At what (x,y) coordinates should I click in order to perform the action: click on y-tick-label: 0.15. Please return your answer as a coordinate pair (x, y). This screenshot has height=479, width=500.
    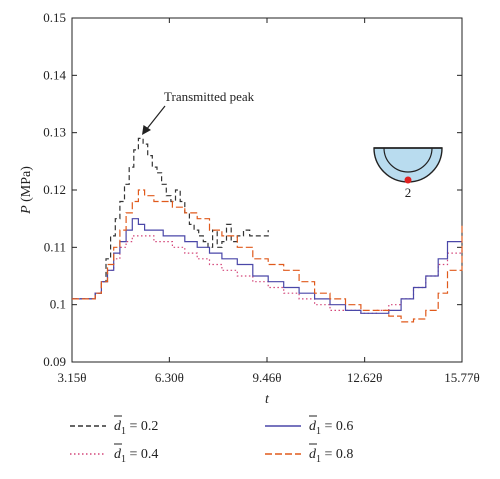
    Looking at the image, I should click on (54, 17).